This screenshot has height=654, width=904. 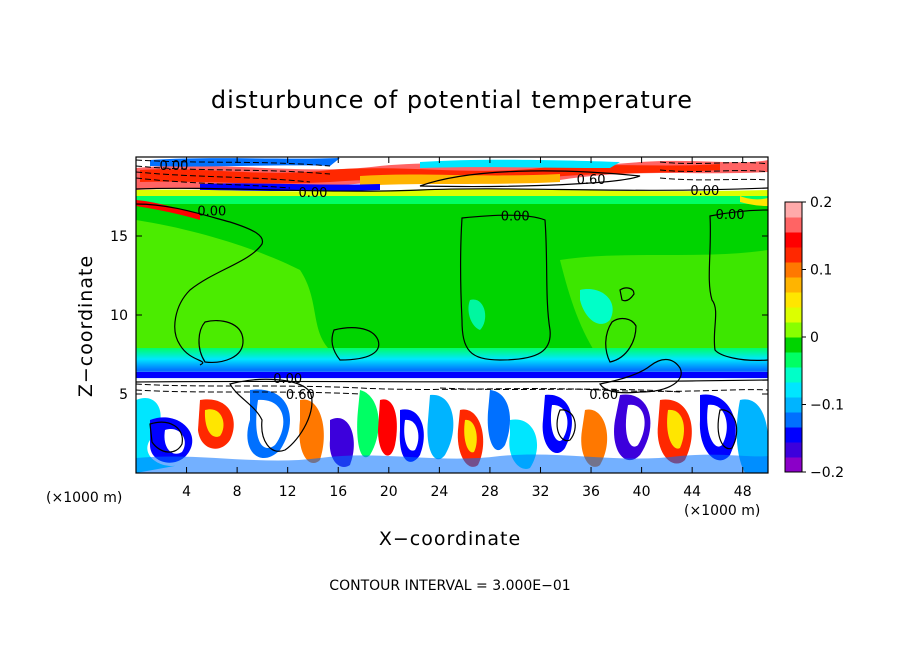 I want to click on colorbar-tick-label: −0.1, so click(x=827, y=406).